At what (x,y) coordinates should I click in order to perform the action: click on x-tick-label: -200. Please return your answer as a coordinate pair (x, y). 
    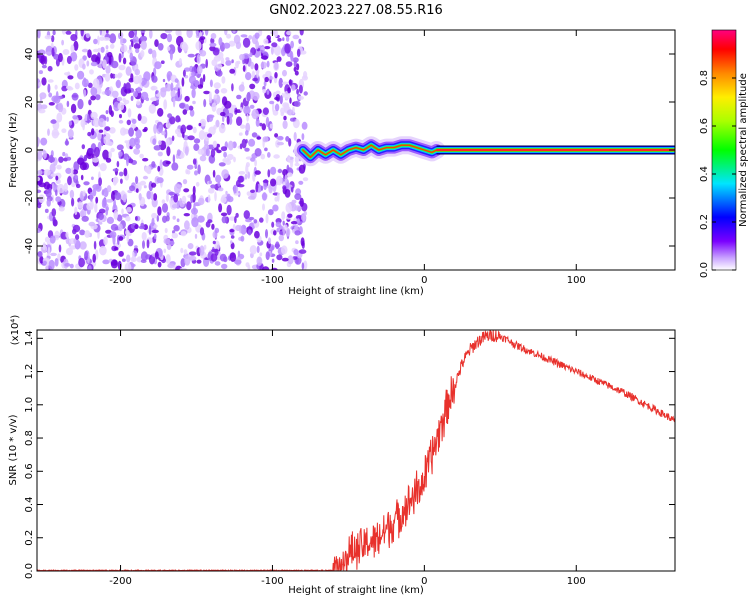
    Looking at the image, I should click on (120, 280).